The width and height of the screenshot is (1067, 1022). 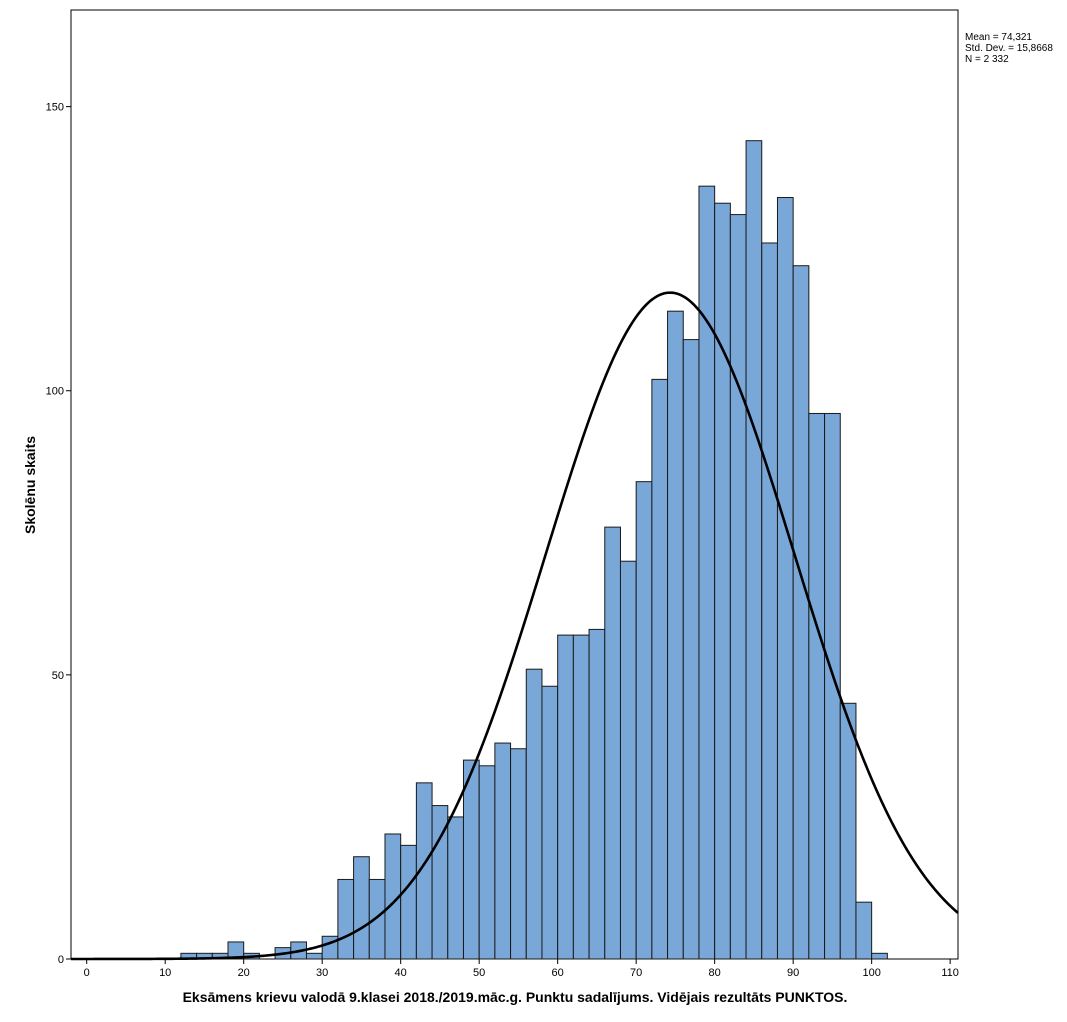 What do you see at coordinates (87, 973) in the screenshot?
I see `x-tick-label: 0` at bounding box center [87, 973].